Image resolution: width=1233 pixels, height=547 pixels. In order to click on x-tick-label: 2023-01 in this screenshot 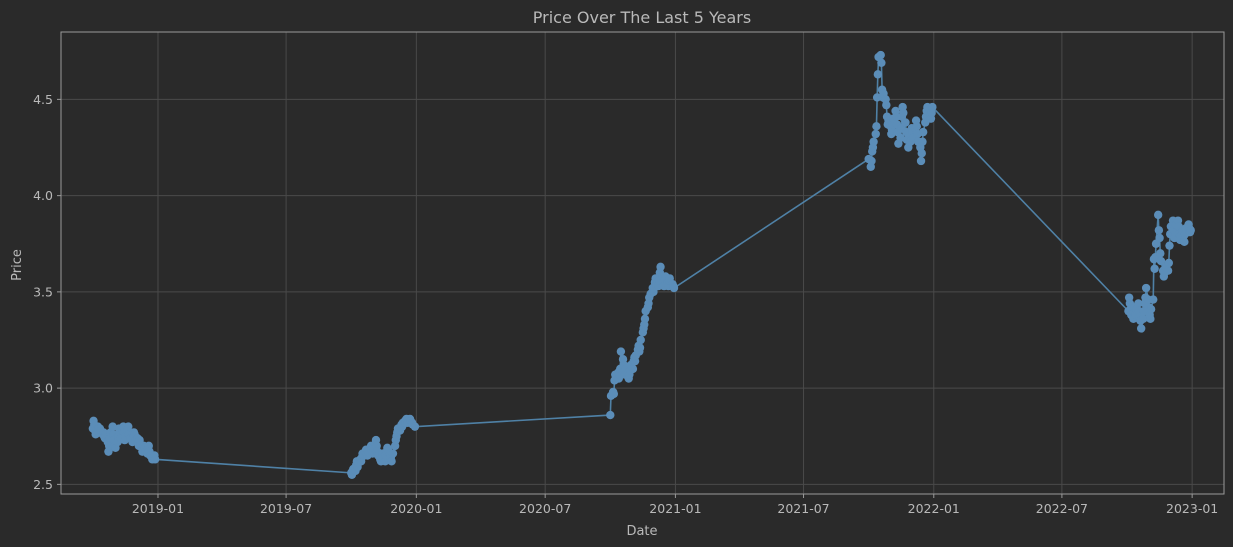, I will do `click(1192, 508)`.